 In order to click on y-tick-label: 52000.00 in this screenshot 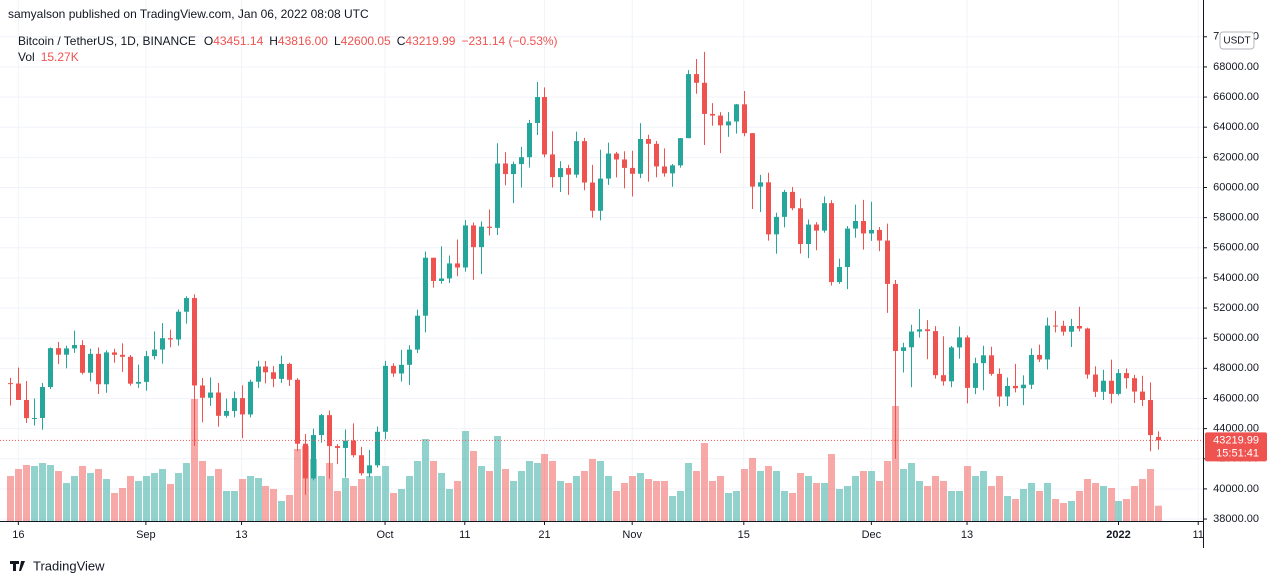, I will do `click(1236, 308)`.